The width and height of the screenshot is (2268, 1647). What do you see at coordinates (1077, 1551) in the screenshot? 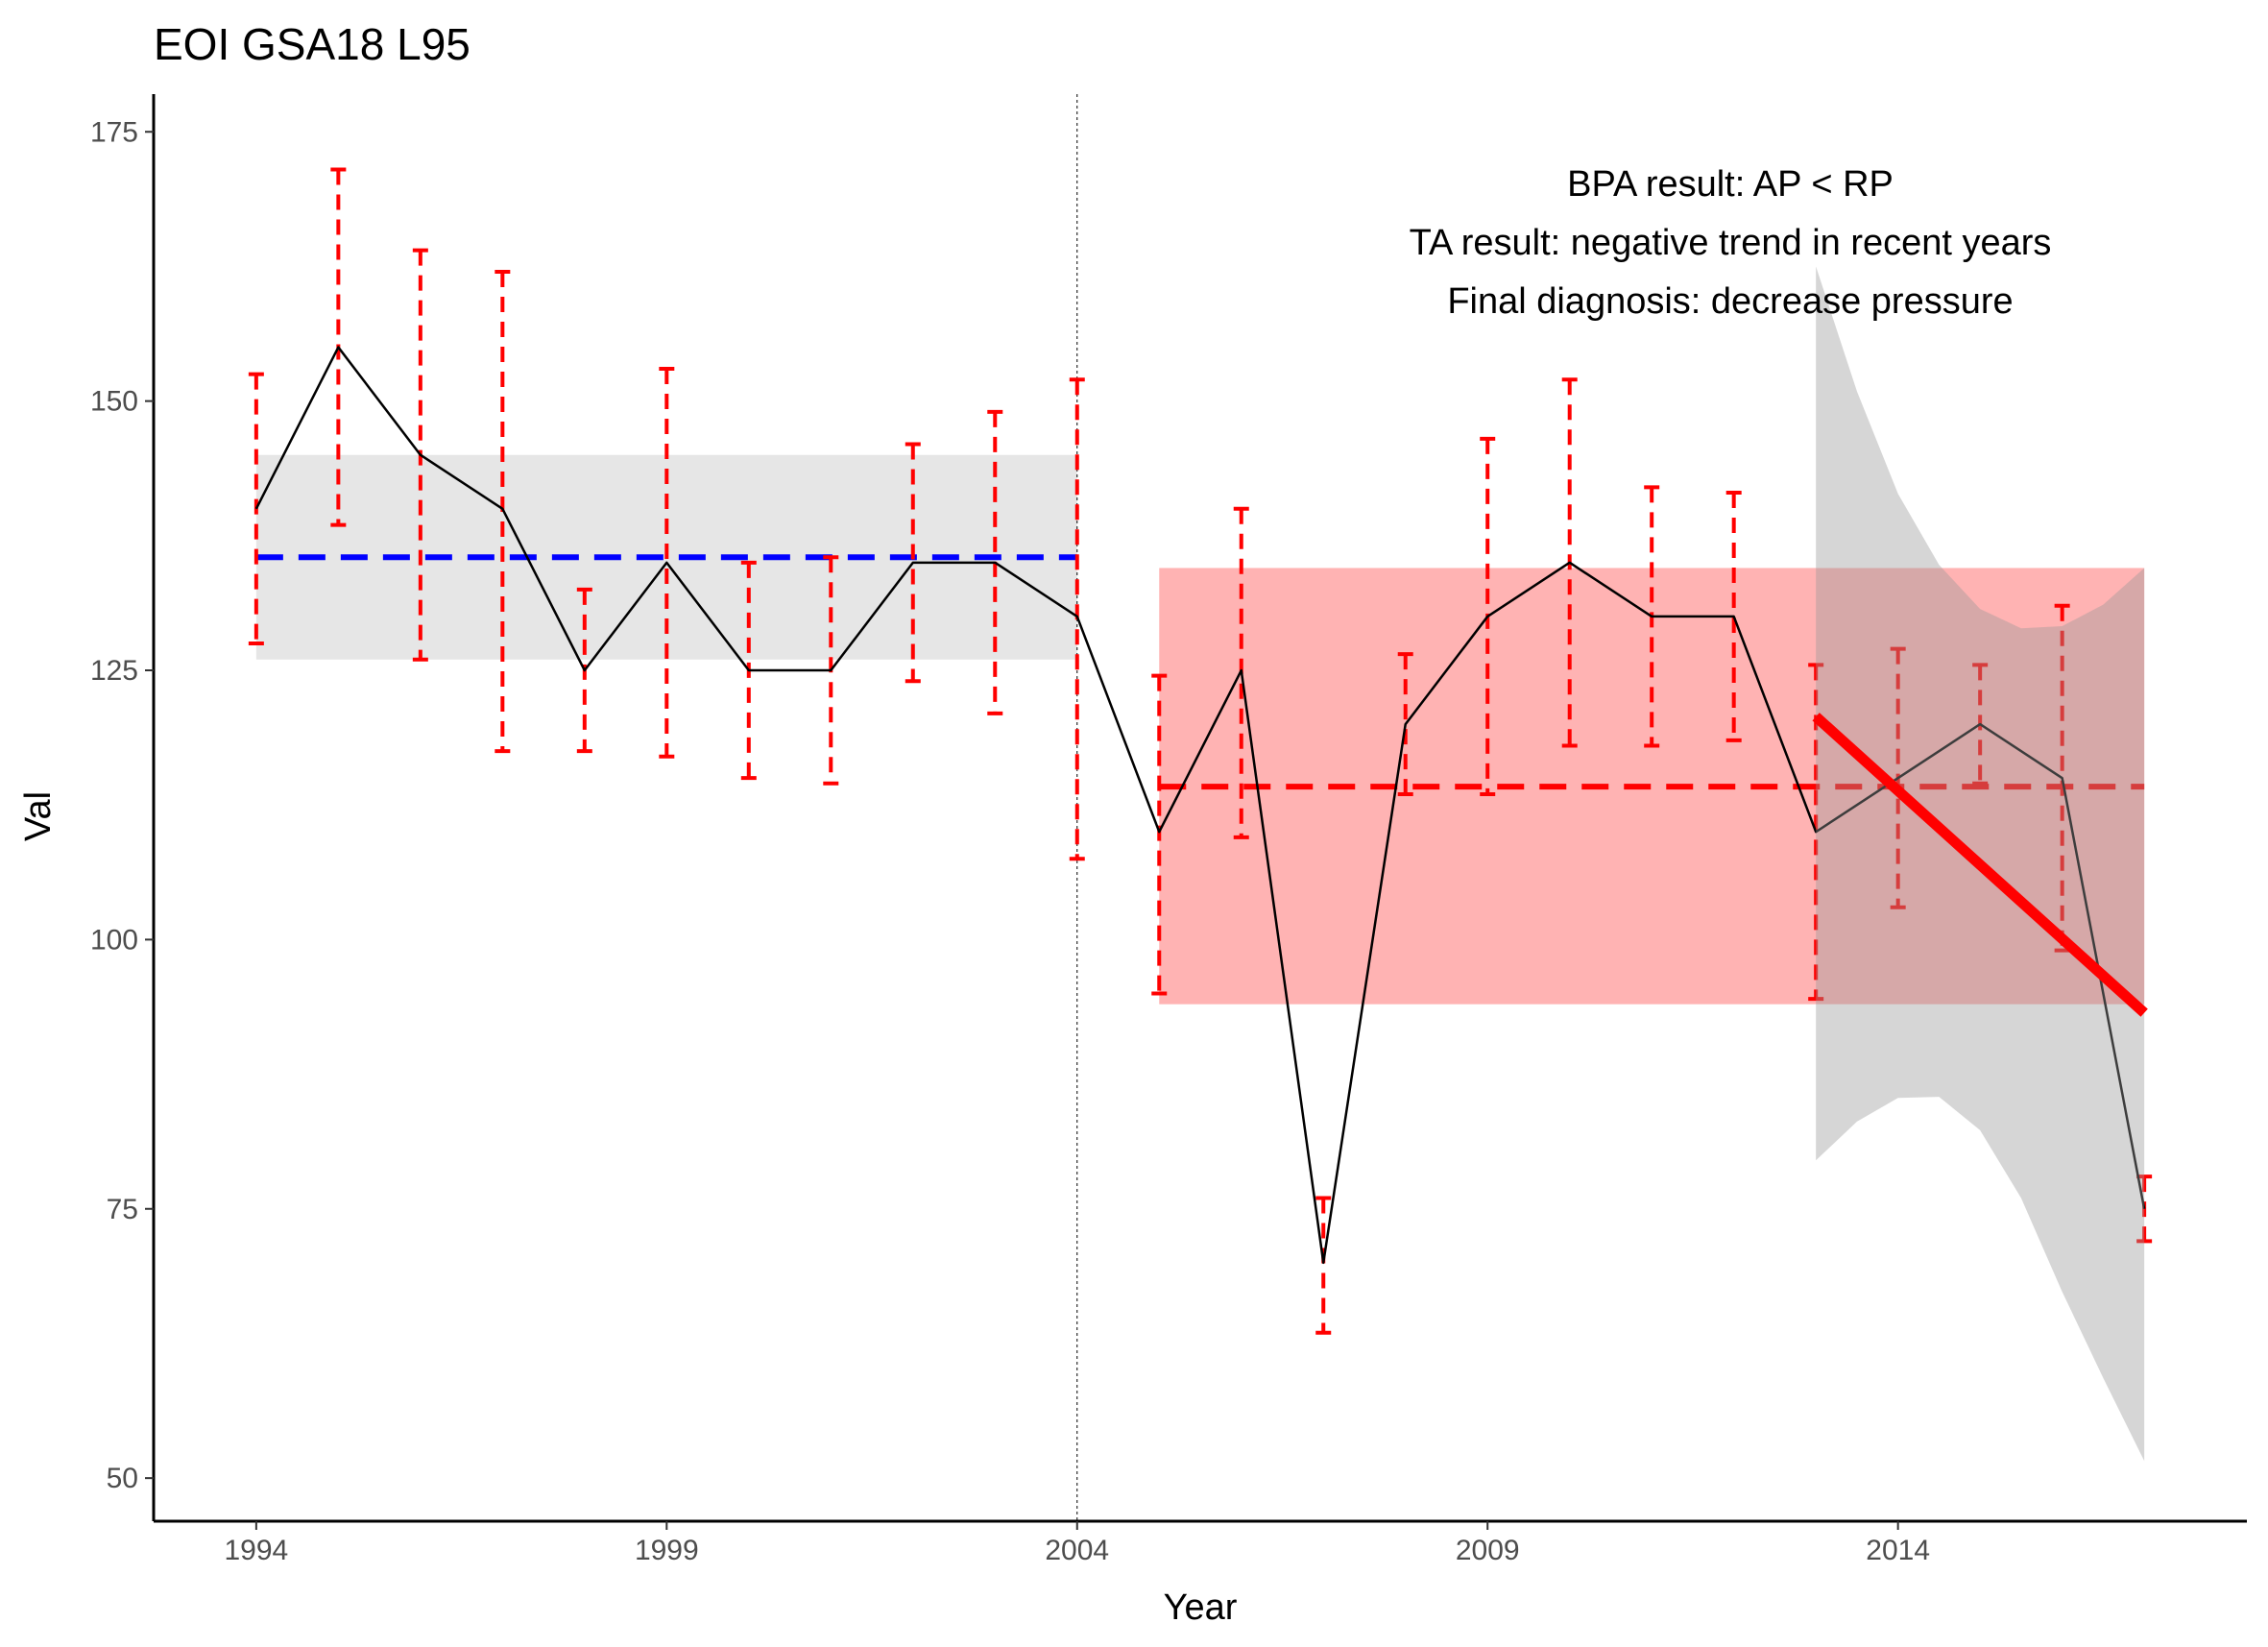
I see `x-tick-label: 2004` at bounding box center [1077, 1551].